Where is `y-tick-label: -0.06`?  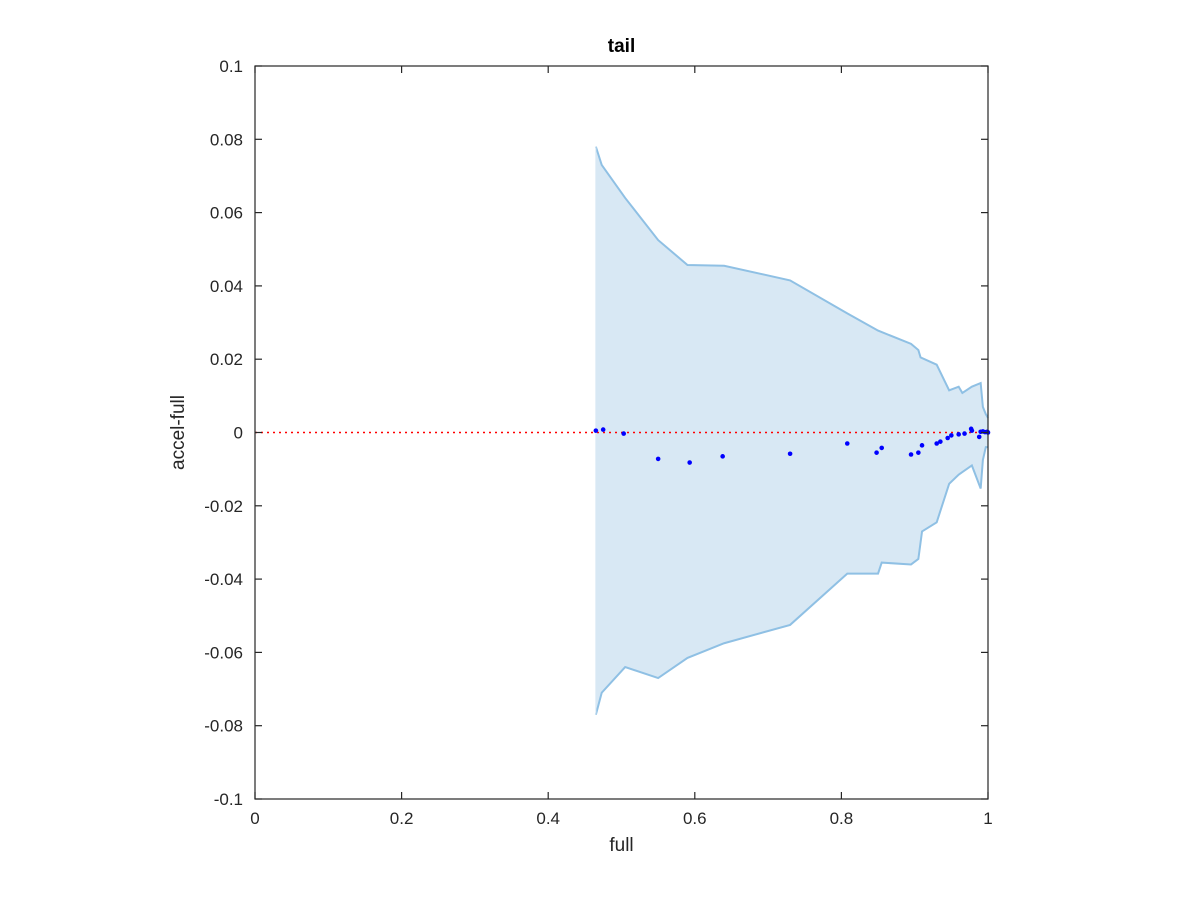 y-tick-label: -0.06 is located at coordinates (223, 652).